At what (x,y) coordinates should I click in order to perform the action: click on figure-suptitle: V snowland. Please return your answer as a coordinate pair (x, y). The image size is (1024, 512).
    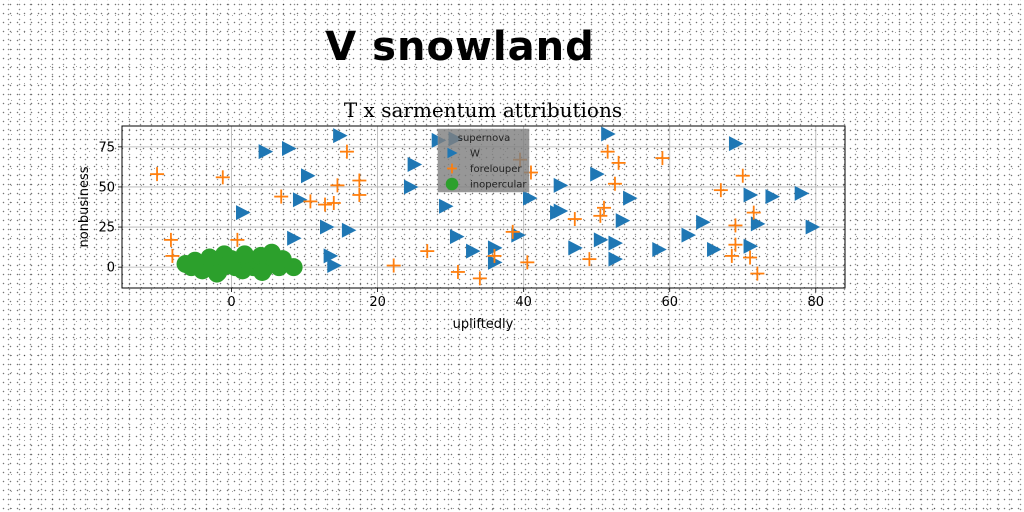
    Looking at the image, I should click on (460, 47).